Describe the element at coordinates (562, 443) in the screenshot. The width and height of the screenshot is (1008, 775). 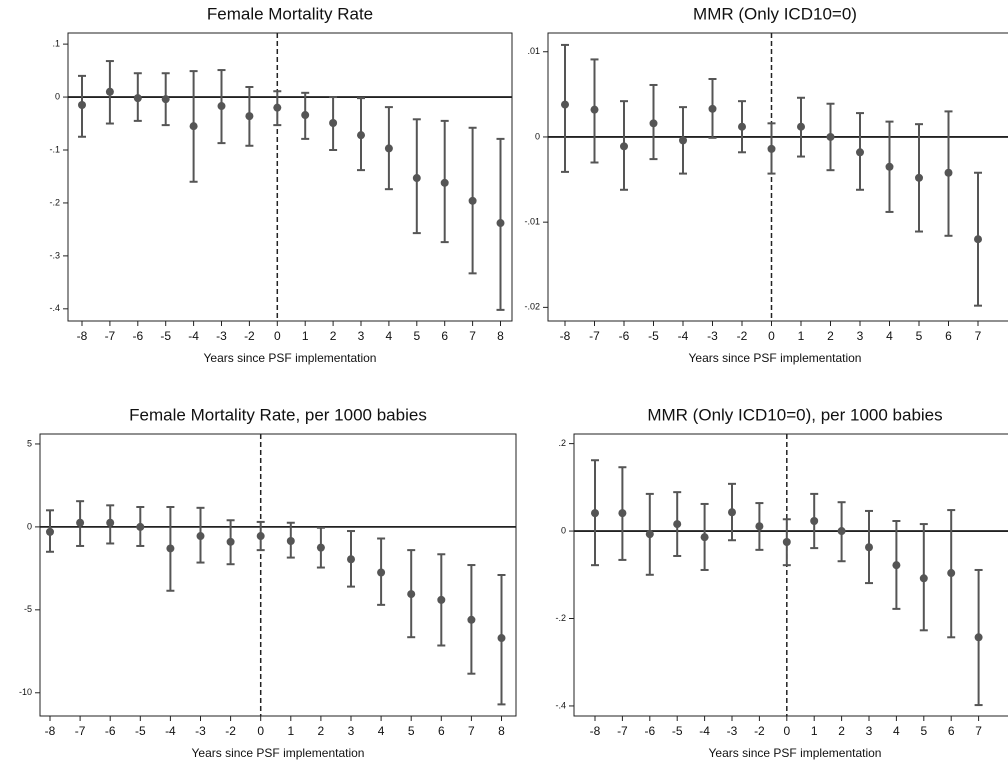
I see `y-tick-label: .2` at that location.